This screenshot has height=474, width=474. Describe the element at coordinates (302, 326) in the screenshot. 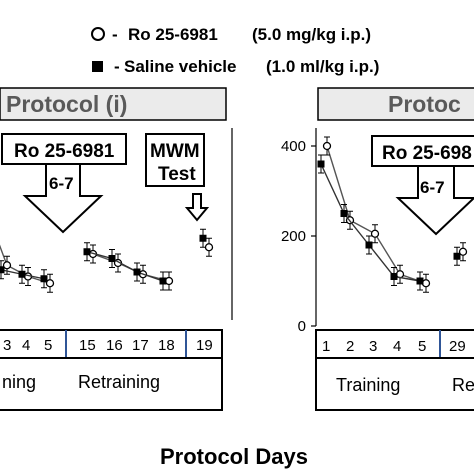

I see `y-tick-label: 0` at that location.